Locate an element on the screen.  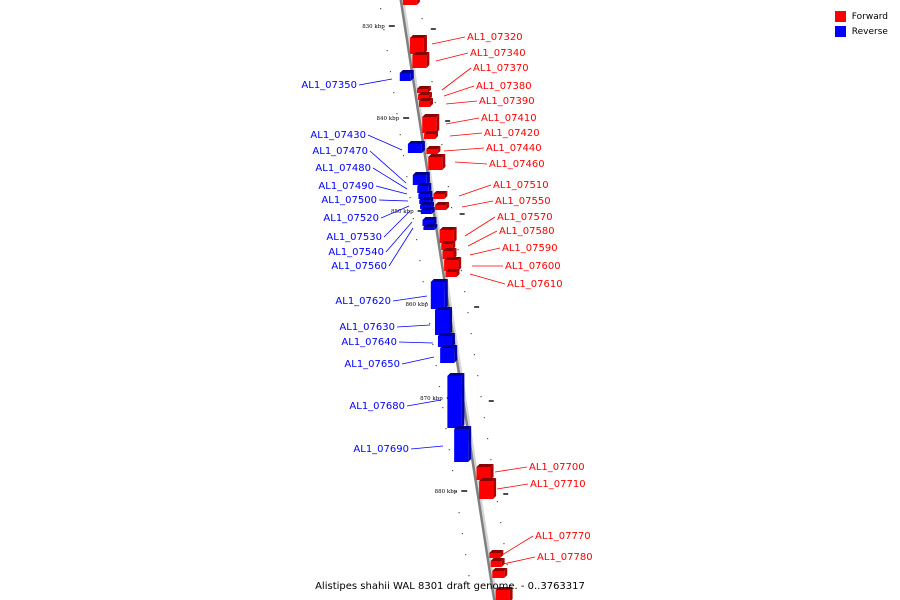
gene-label: AL1_07420 is located at coordinates (512, 133).